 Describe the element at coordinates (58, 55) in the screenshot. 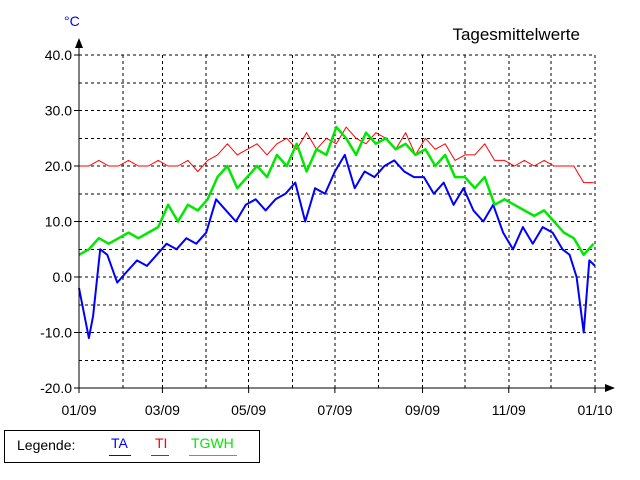

I see `y-tick-label: 40.0` at that location.